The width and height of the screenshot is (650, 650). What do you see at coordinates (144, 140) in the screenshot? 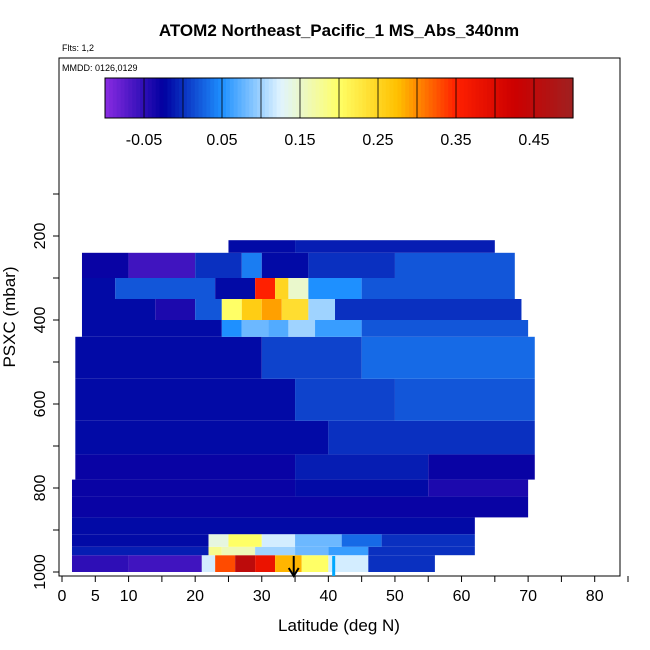
I see `colorbar-tick-label: -0.05` at bounding box center [144, 140].